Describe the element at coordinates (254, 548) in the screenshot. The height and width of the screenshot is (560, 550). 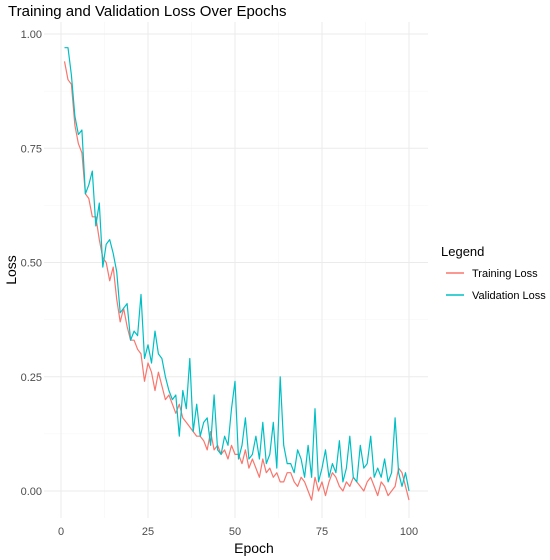
I see `x-axis-title: Epoch` at that location.